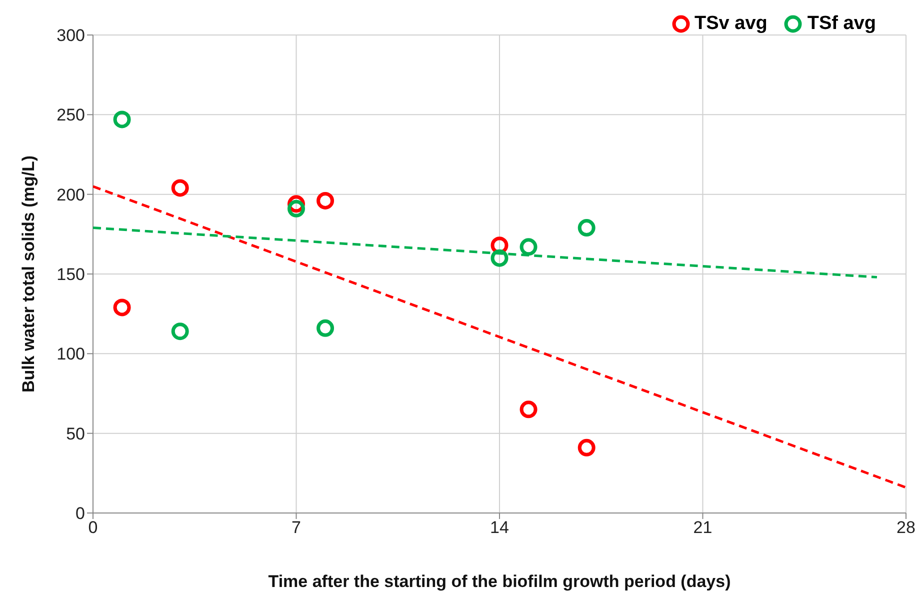  I want to click on y-tick-label: 100, so click(70, 354).